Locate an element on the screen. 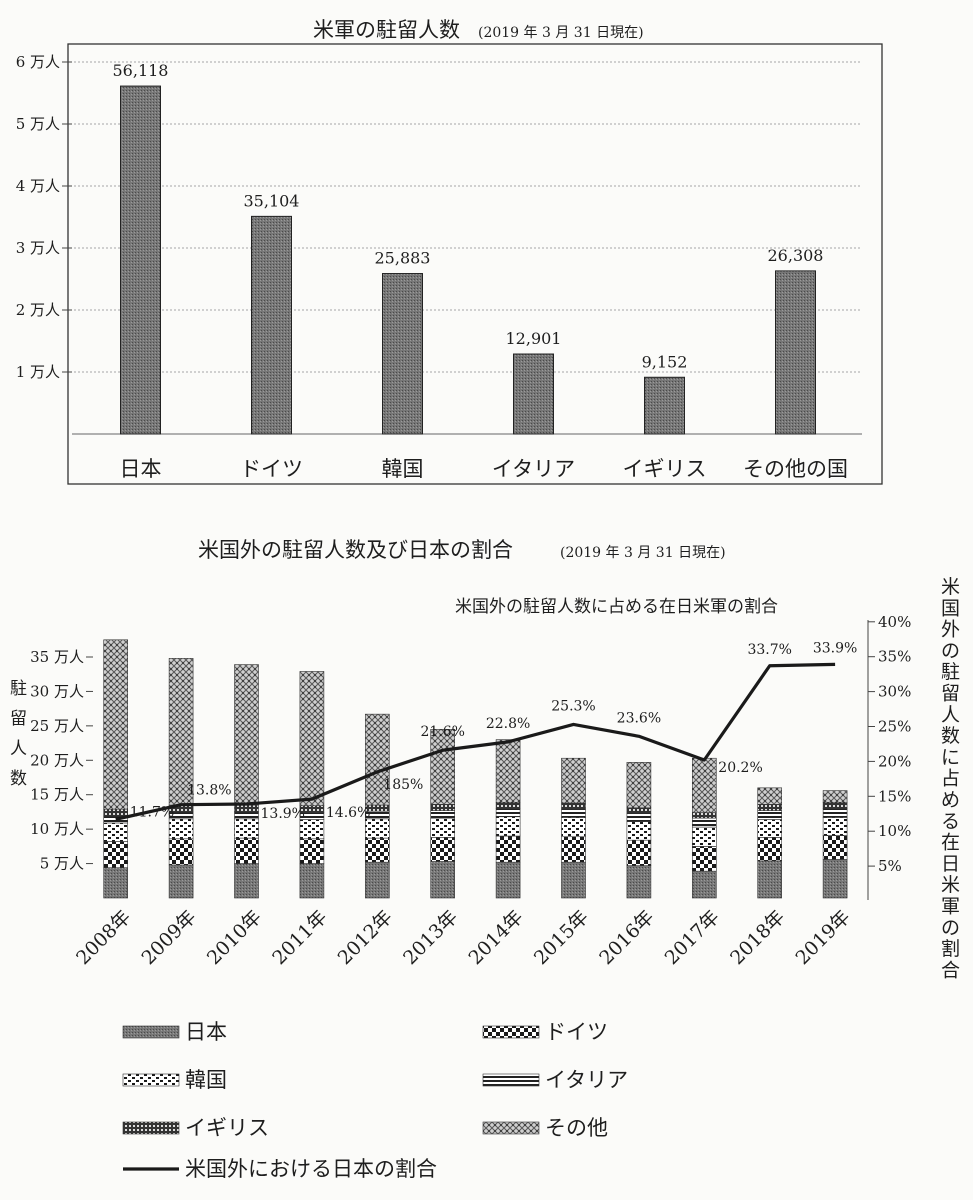  chart2-y2-axis-label-char: に is located at coordinates (950, 757).